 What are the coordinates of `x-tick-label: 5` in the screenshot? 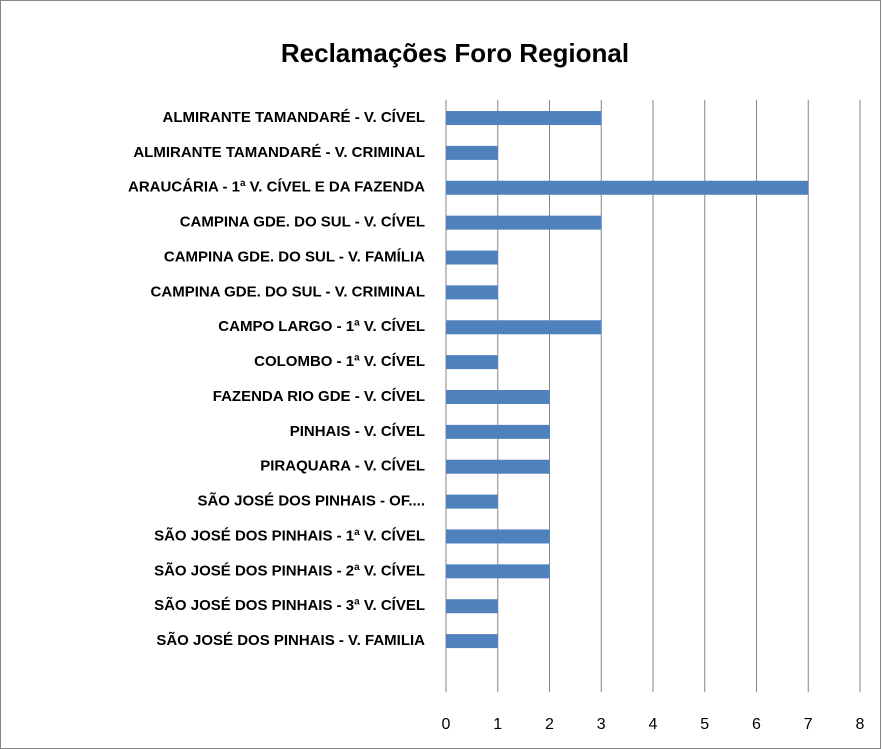 It's located at (704, 724).